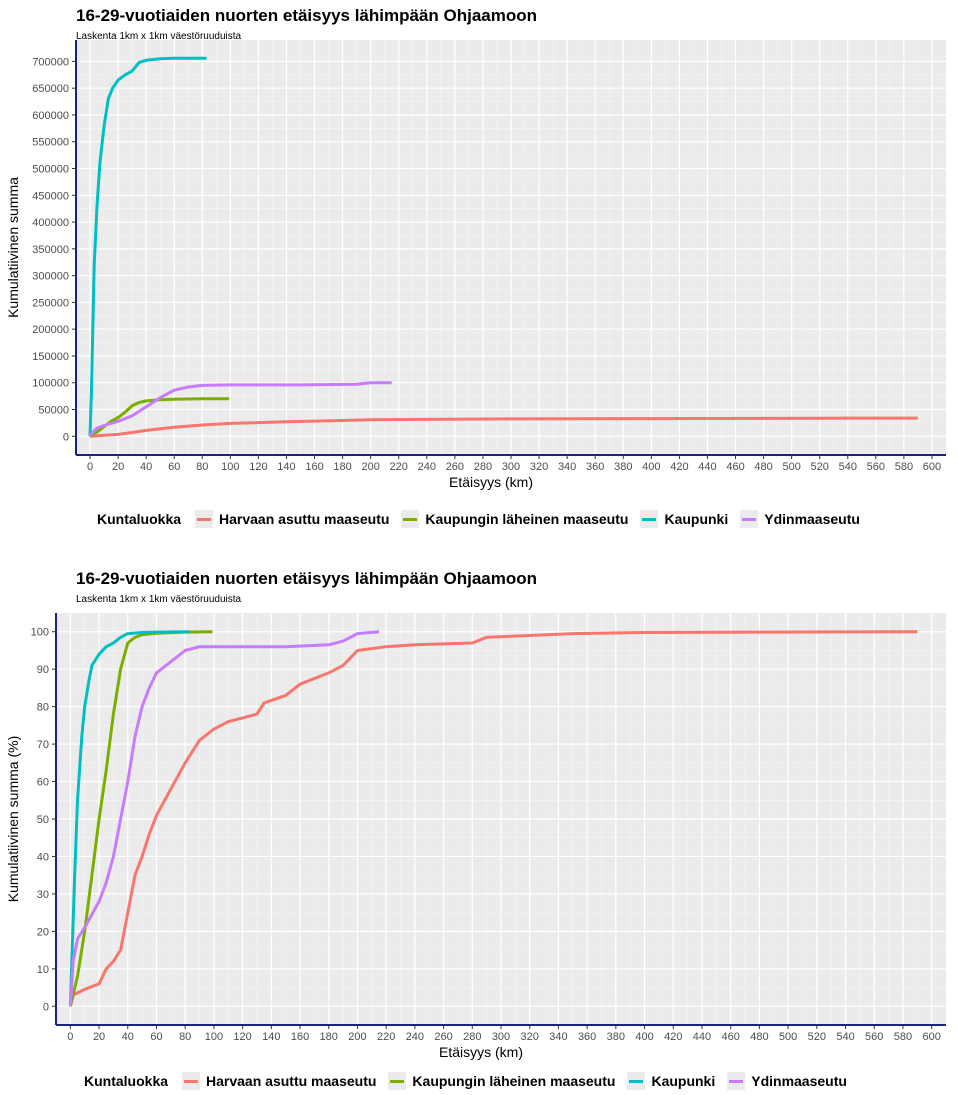  What do you see at coordinates (242, 1037) in the screenshot?
I see `x-tick-label: 120` at bounding box center [242, 1037].